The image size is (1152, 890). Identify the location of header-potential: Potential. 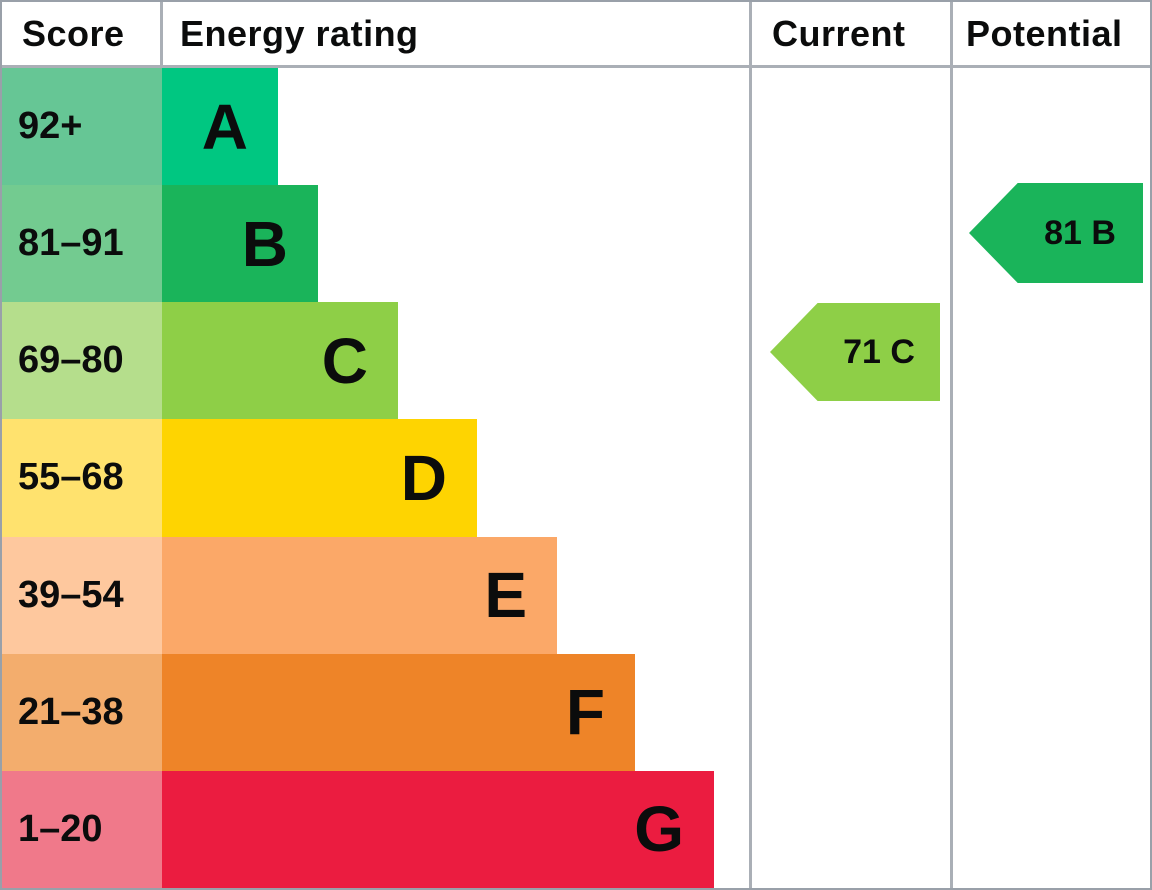
(1044, 33).